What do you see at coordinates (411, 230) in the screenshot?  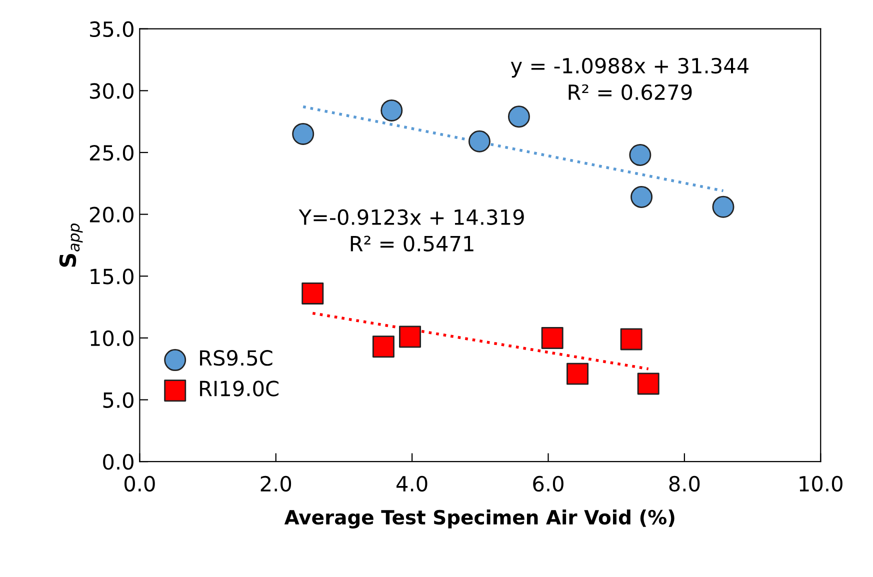 I see `annotation: Y=-0.9123x + 14.319 R² = 0.5471` at bounding box center [411, 230].